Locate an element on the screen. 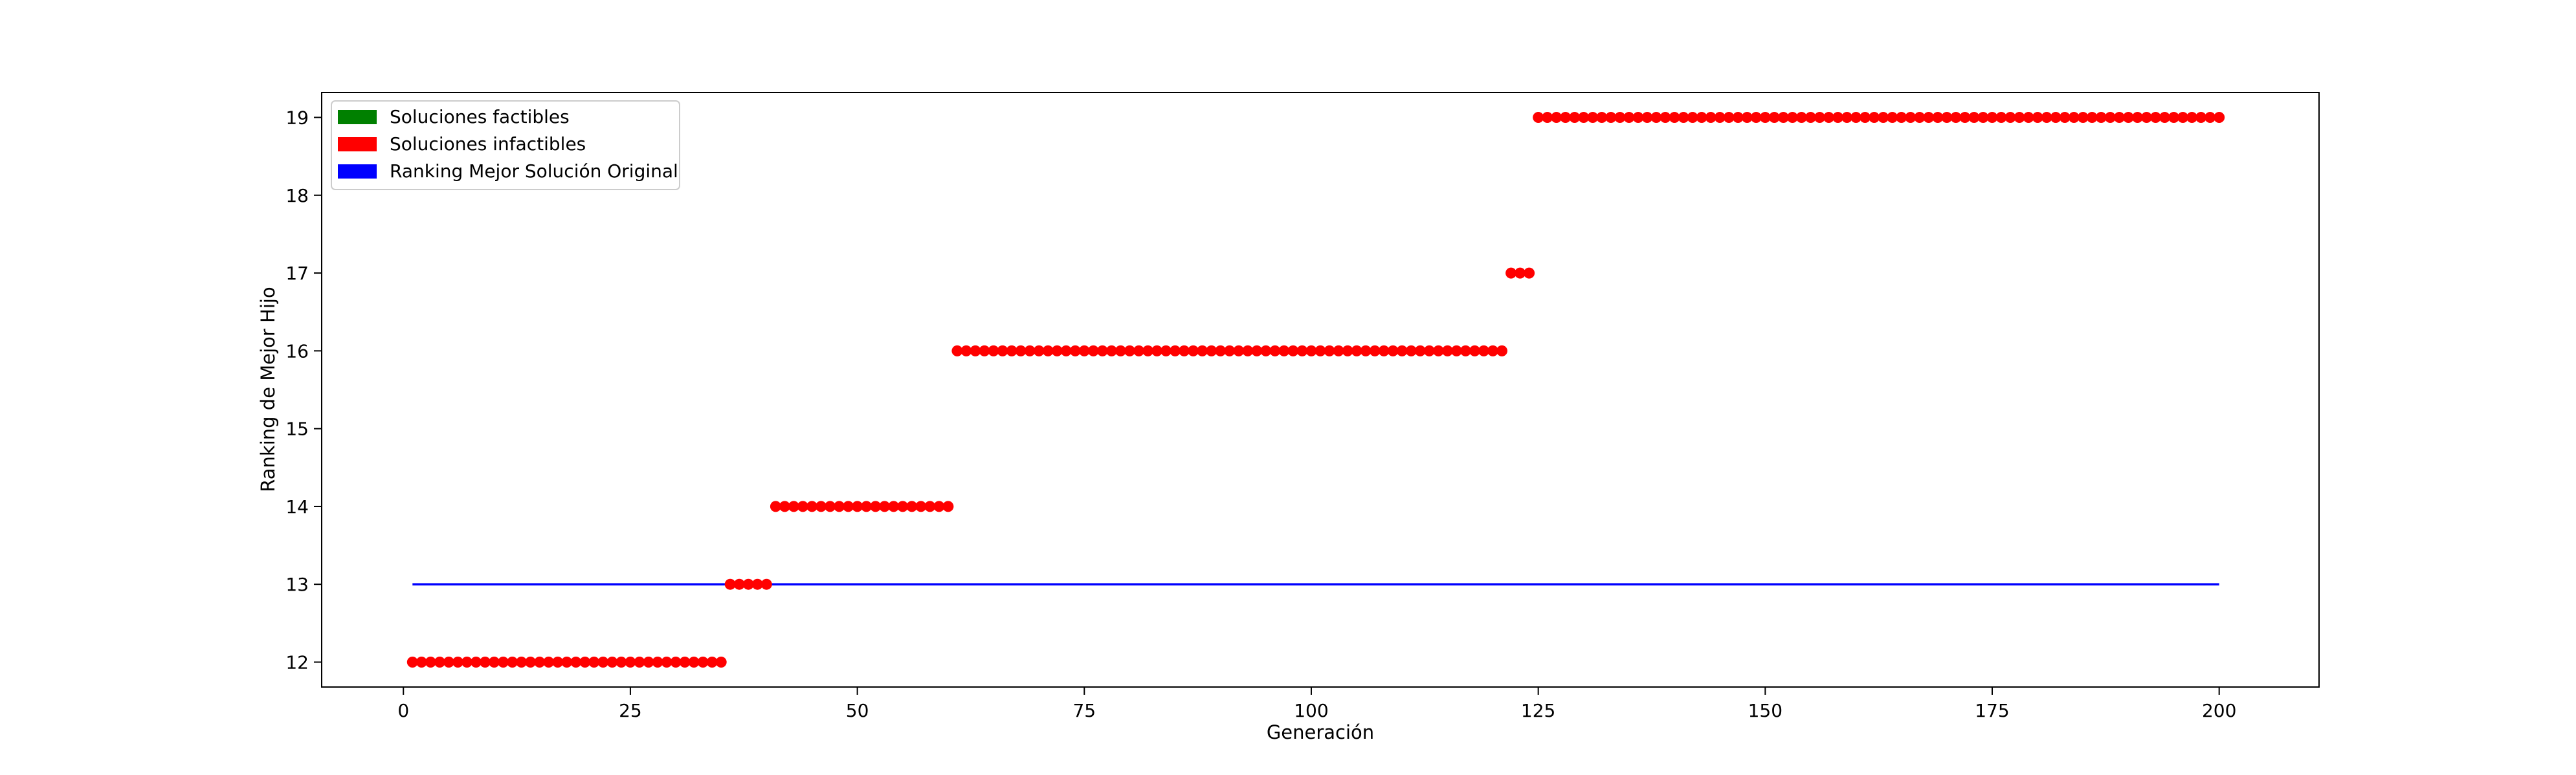 This screenshot has width=2576, height=775. x-tick-label: 125 is located at coordinates (1538, 710).